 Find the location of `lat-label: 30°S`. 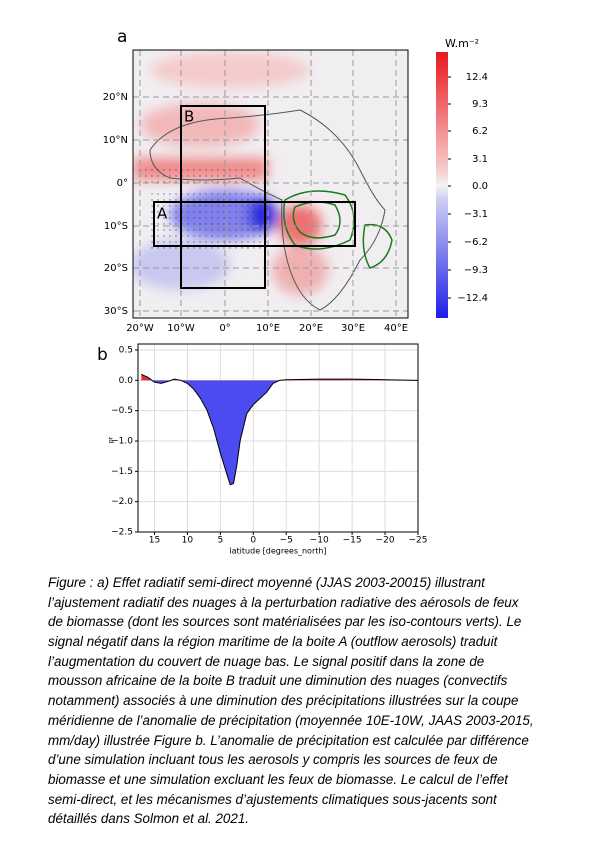

lat-label: 30°S is located at coordinates (116, 311).